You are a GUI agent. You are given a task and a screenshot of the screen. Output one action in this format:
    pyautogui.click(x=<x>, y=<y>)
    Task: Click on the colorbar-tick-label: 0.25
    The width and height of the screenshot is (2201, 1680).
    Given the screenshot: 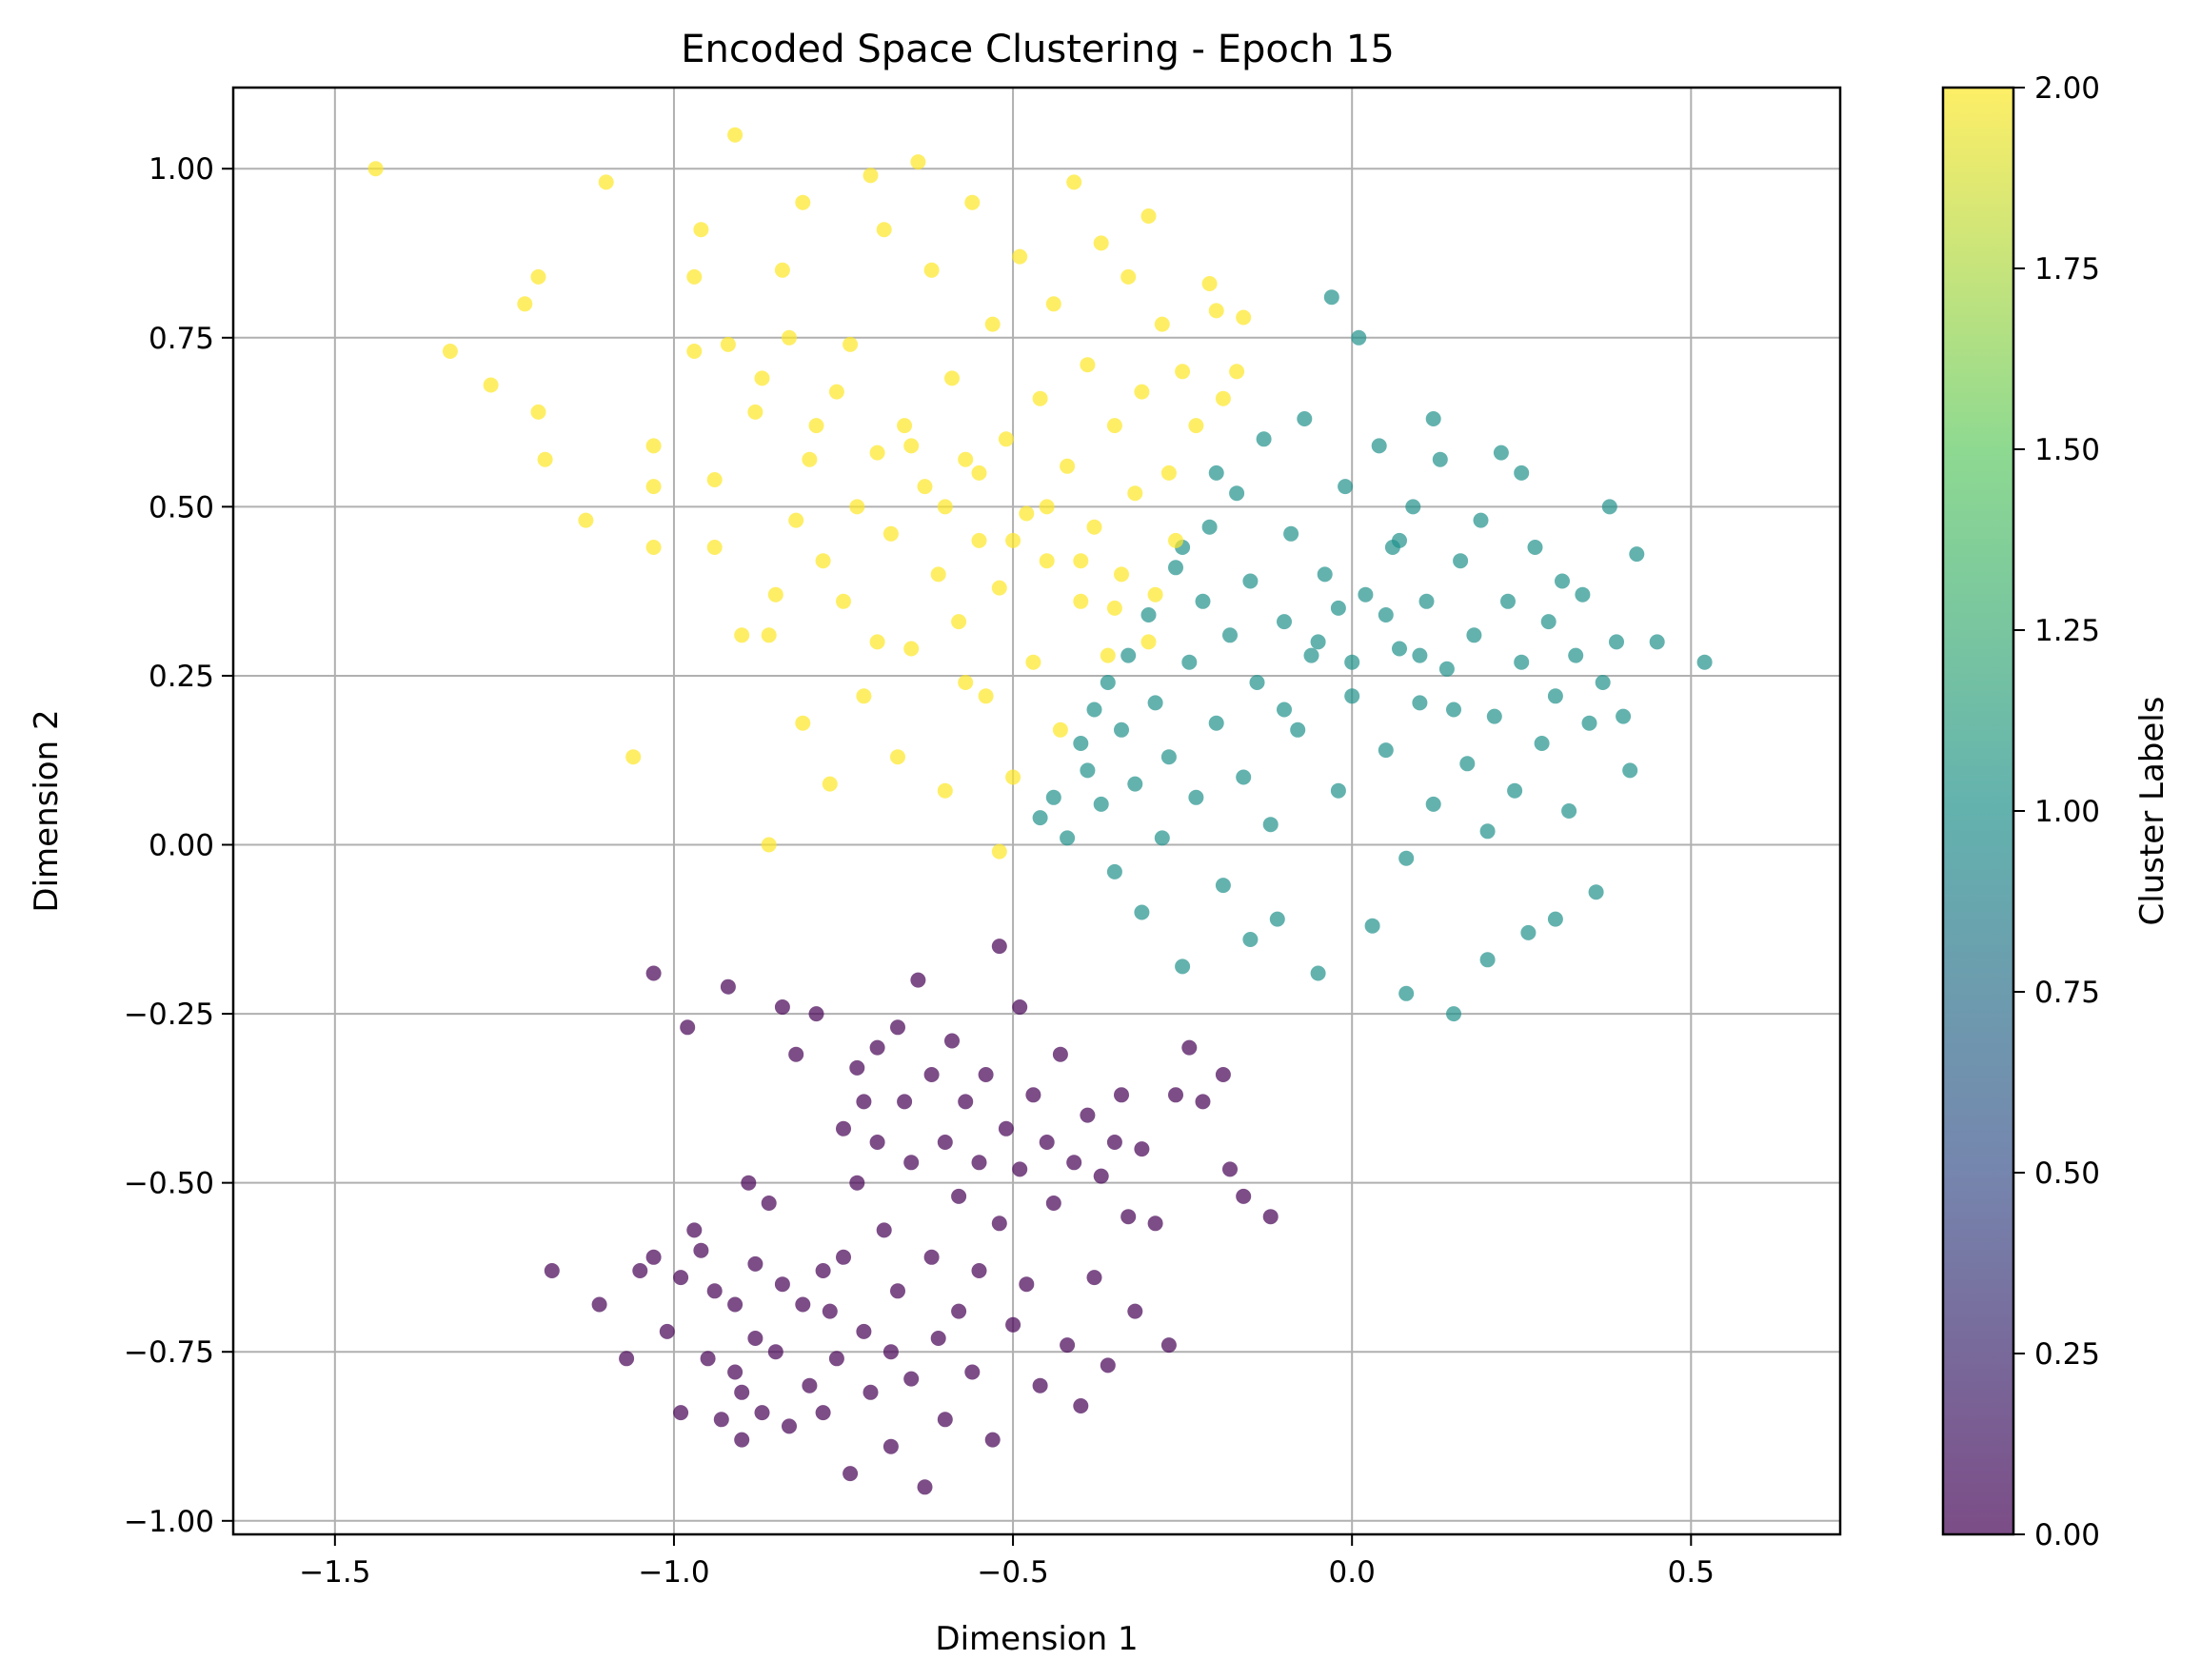 What is the action you would take?
    pyautogui.click(x=2067, y=1354)
    